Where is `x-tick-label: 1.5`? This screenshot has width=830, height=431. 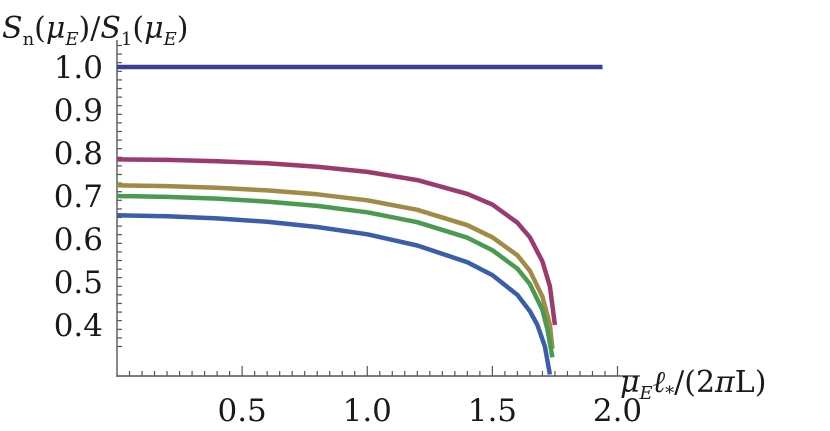
x-tick-label: 1.5 is located at coordinates (492, 411).